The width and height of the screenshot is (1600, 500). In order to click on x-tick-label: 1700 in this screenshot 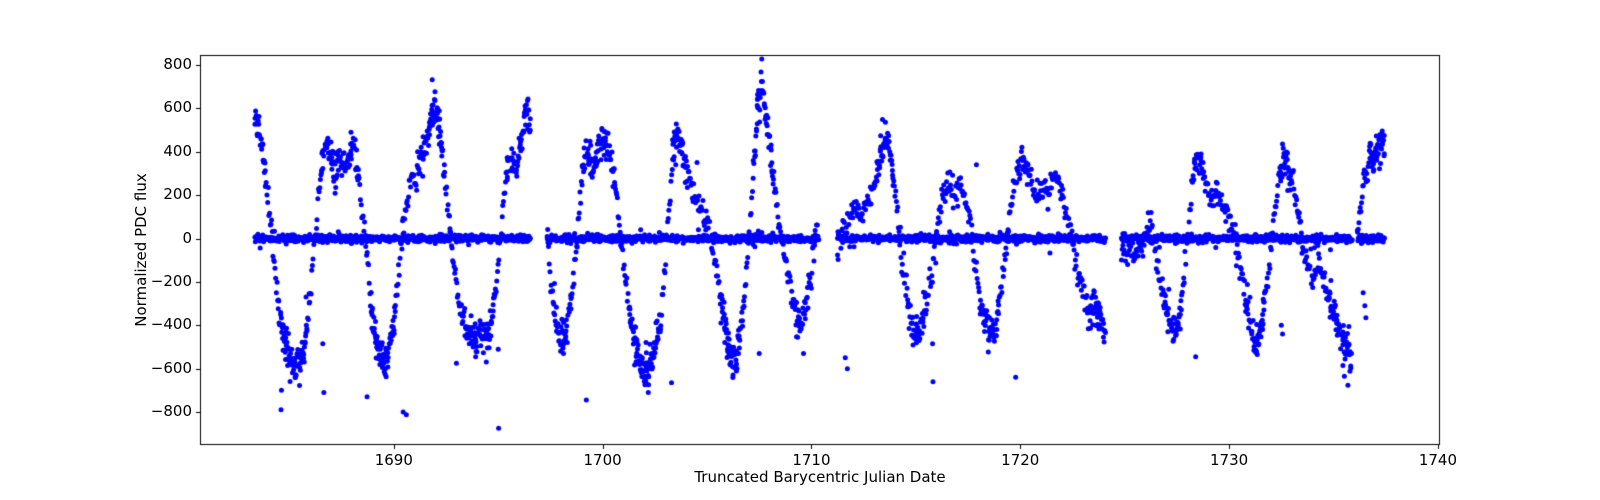, I will do `click(602, 460)`.